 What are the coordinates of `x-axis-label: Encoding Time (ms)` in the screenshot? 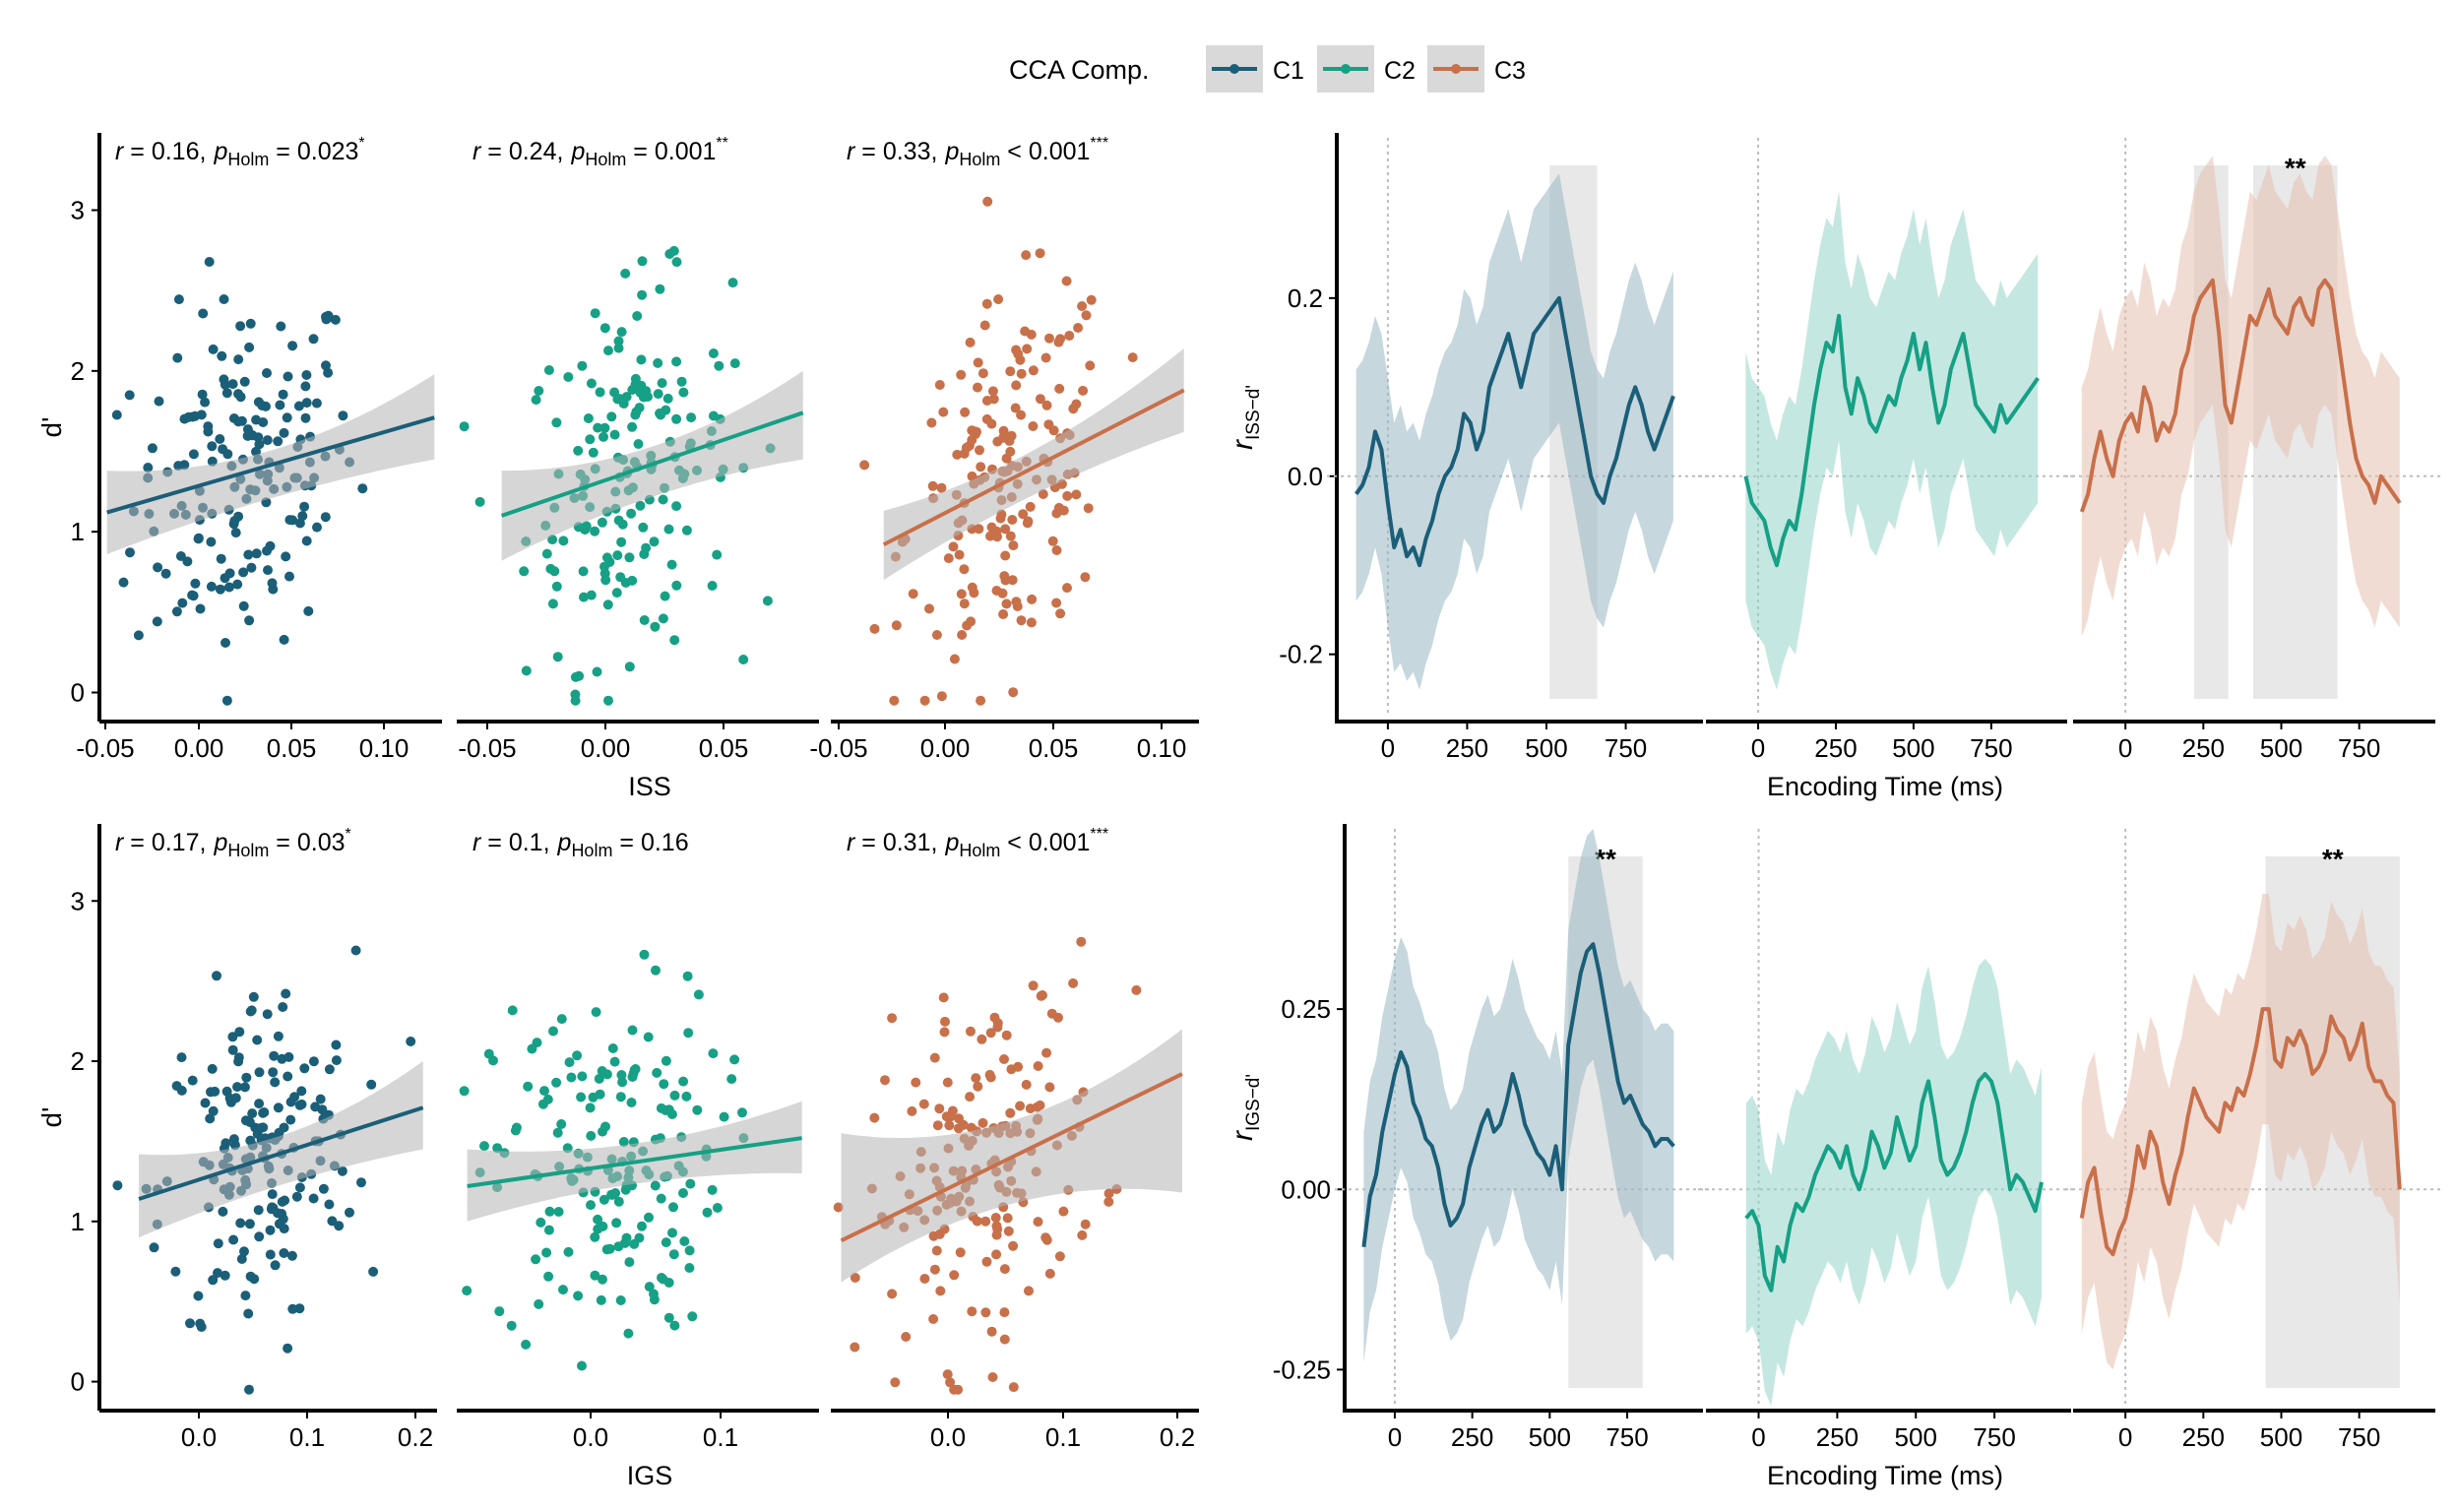 It's located at (1885, 1475).